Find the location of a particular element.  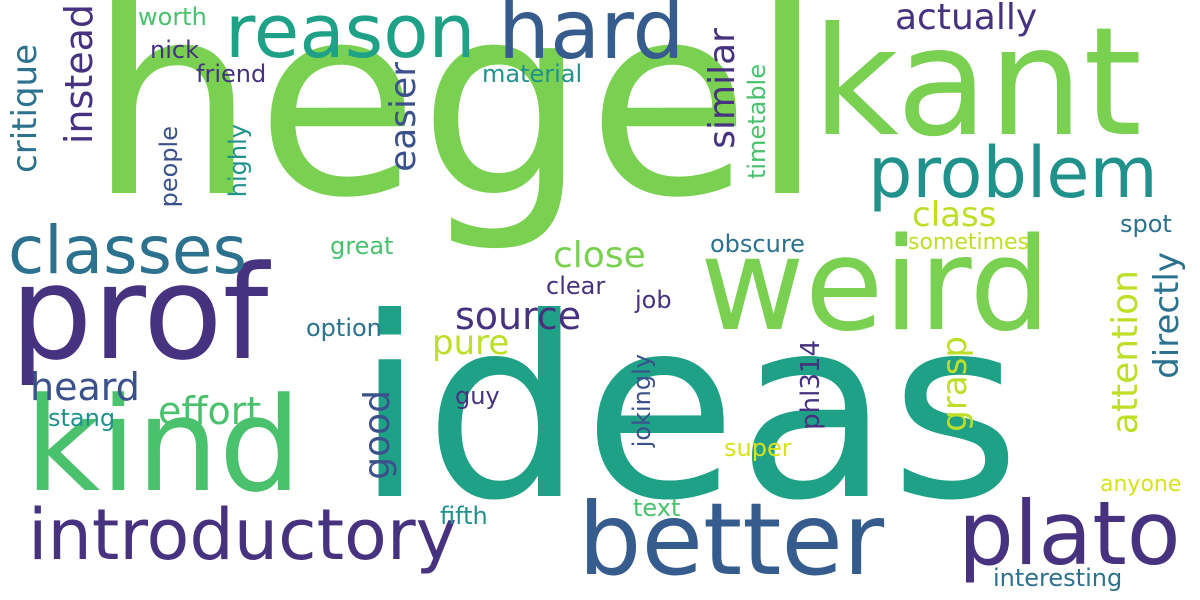

word-fifth: fifth is located at coordinates (464, 516).